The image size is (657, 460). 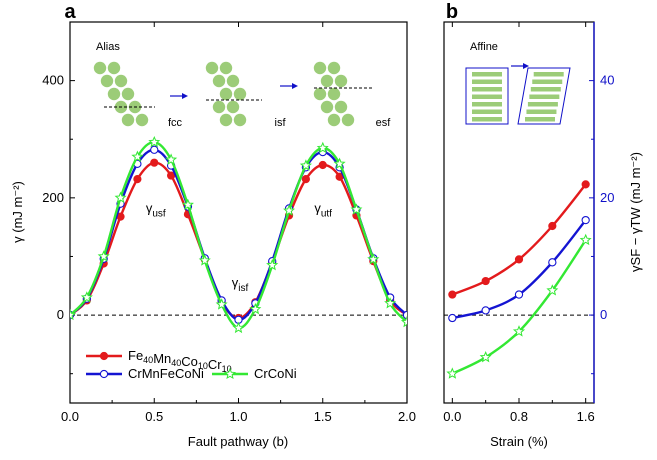 I want to click on panel-a-y-tick-label: 200, so click(x=53, y=197).